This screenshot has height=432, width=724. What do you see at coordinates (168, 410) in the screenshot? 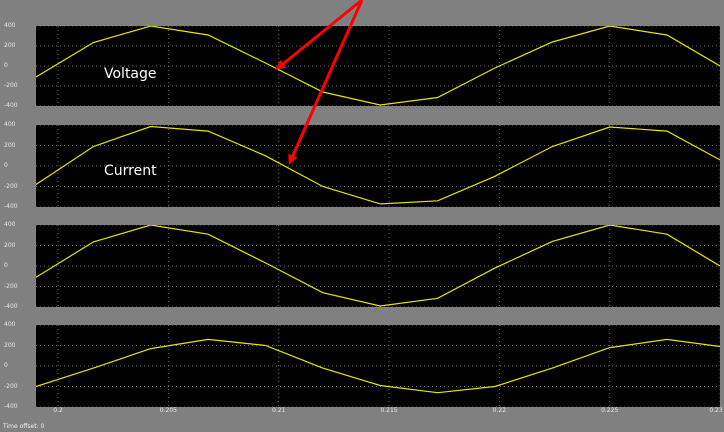
I see `x-tick-label: 0.205` at bounding box center [168, 410].